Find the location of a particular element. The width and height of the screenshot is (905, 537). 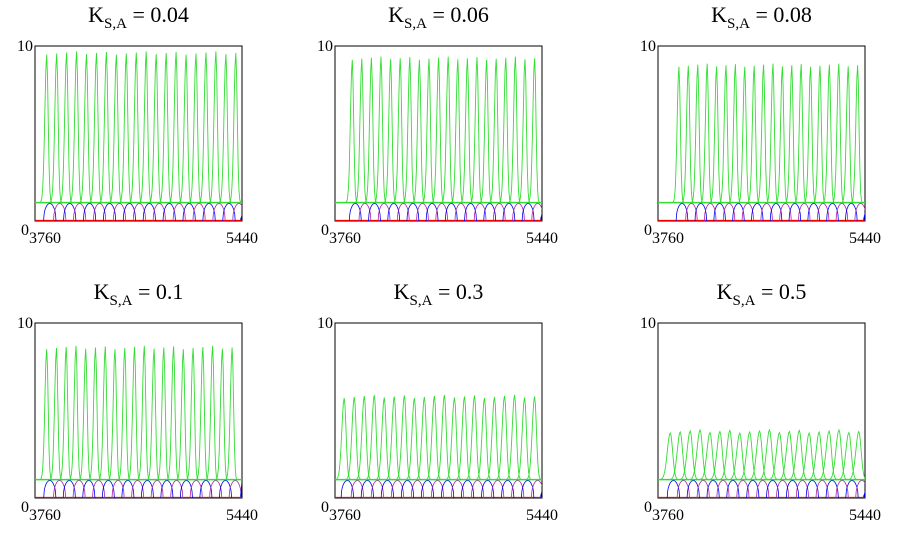

panel-1: KS,A = 0.04 10 0 3760 5440 is located at coordinates (137, 124).